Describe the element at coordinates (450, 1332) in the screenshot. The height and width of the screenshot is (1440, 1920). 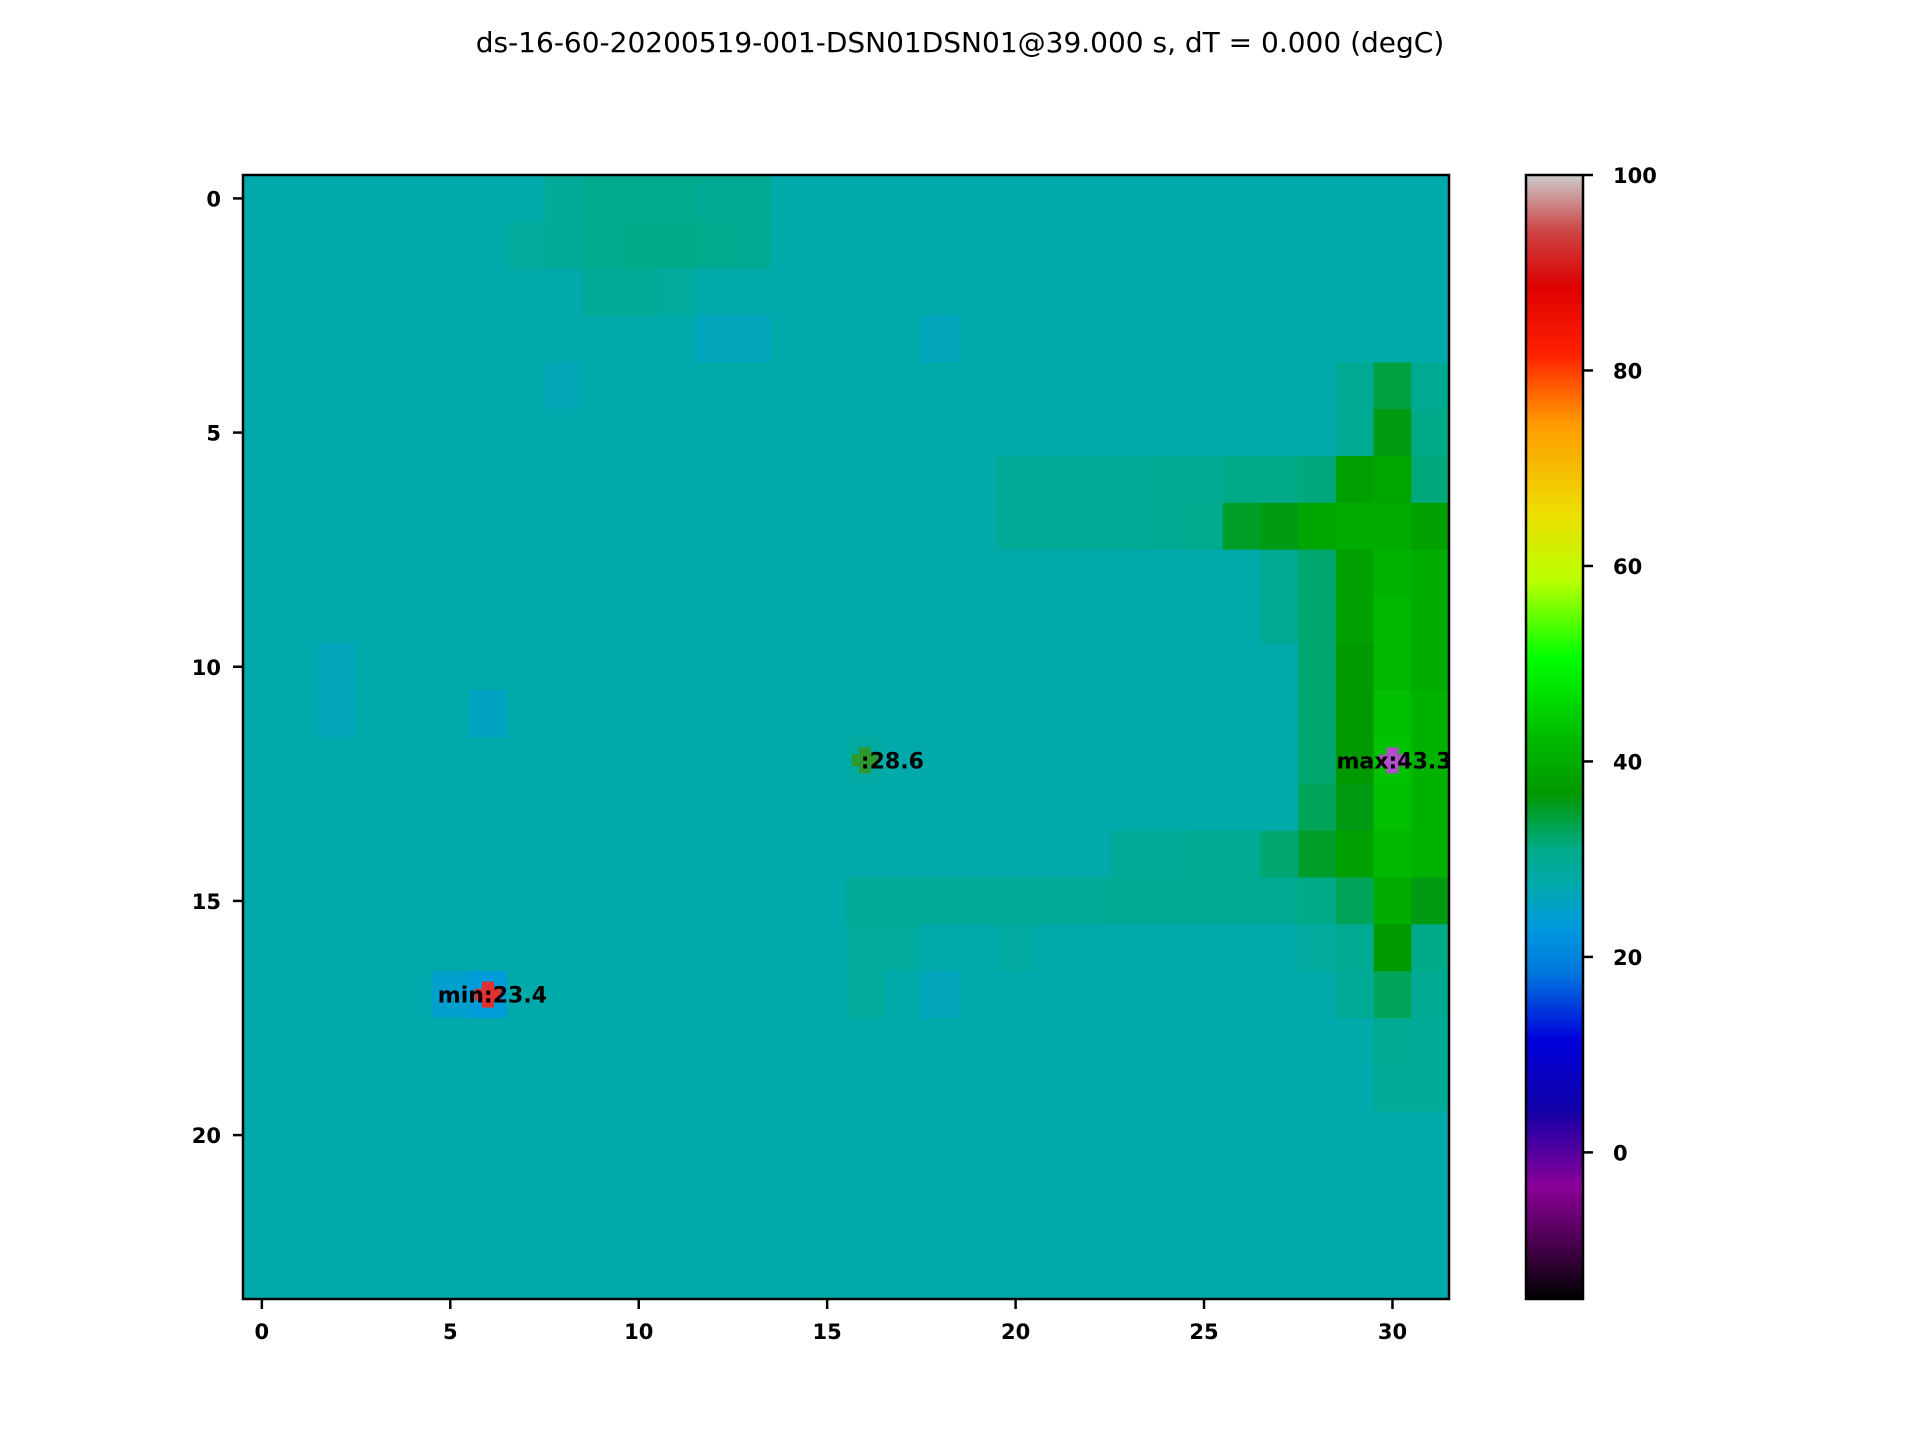
I see `x-tick-label: 5` at that location.